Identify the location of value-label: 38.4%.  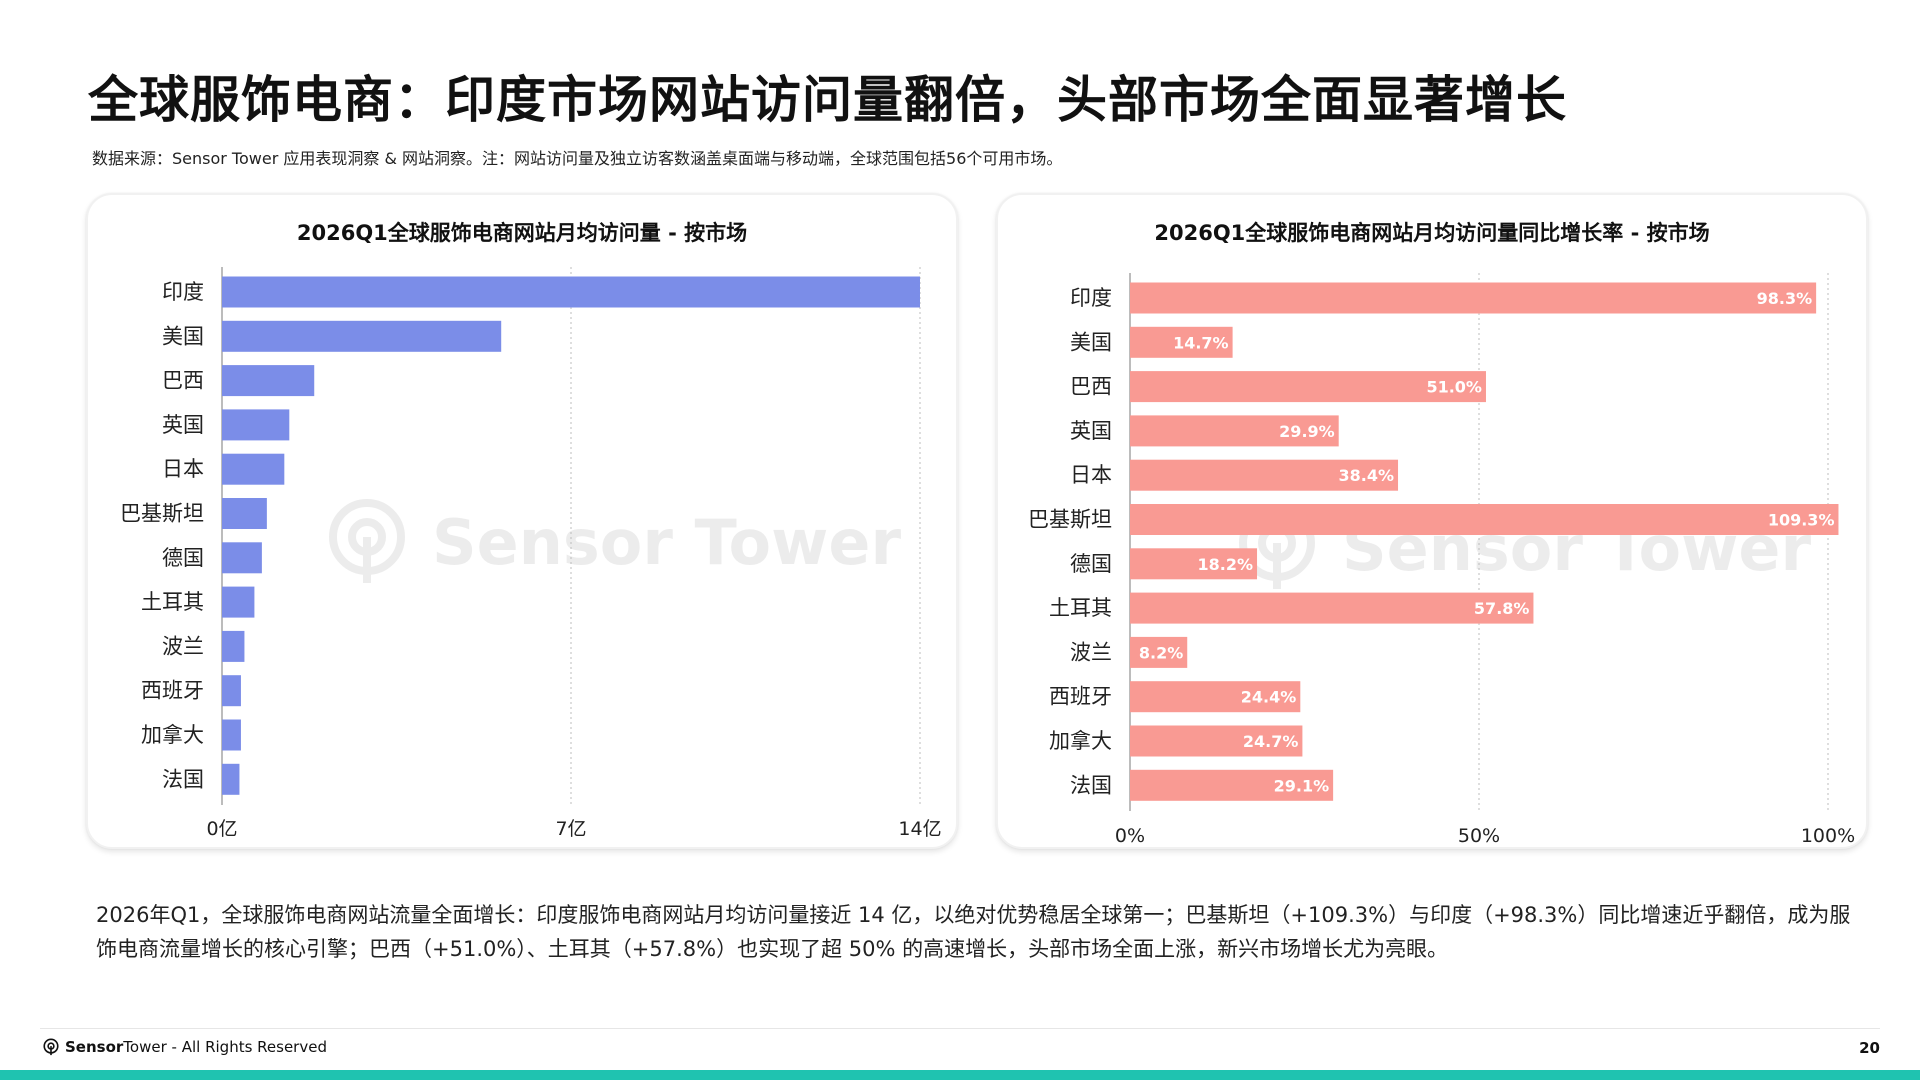
(1367, 475).